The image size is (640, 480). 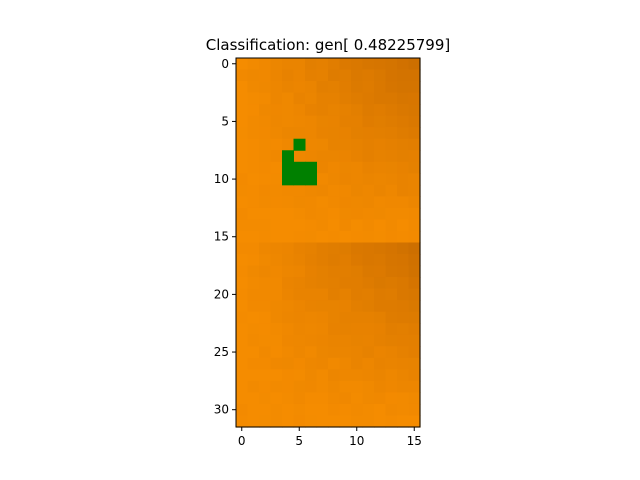 What do you see at coordinates (225, 237) in the screenshot?
I see `y-axis: 0 5 10 15 20 25 30` at bounding box center [225, 237].